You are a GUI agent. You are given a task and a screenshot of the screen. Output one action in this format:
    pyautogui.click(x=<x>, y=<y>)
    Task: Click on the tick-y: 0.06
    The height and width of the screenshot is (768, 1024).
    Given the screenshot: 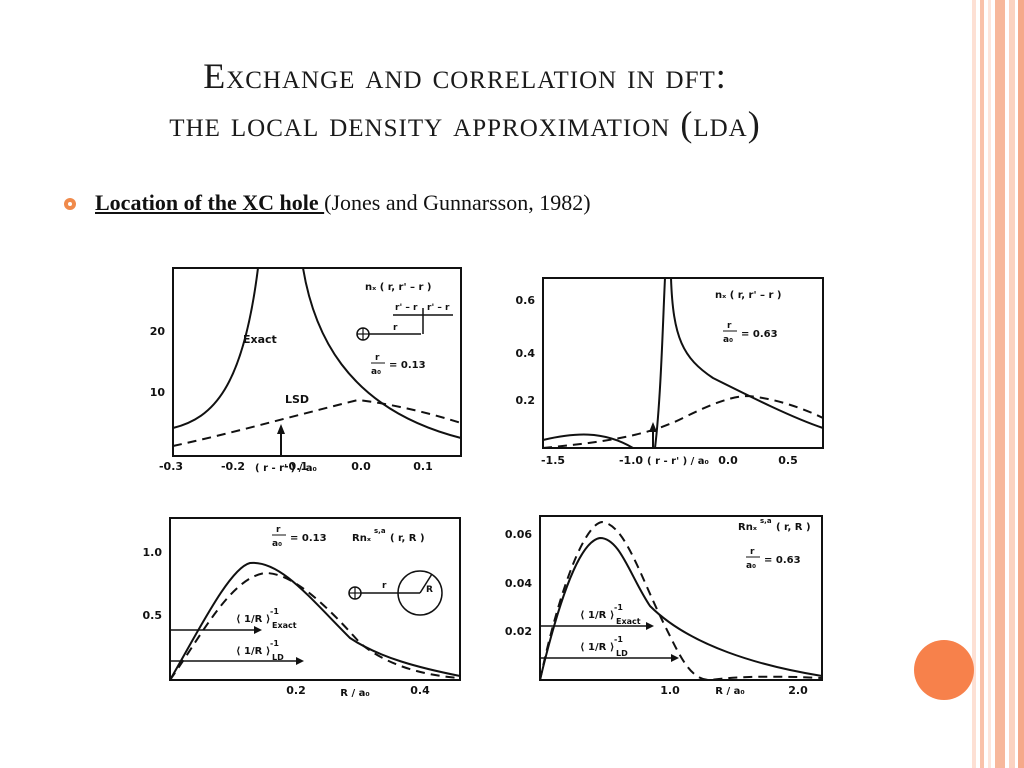 What is the action you would take?
    pyautogui.click(x=518, y=534)
    